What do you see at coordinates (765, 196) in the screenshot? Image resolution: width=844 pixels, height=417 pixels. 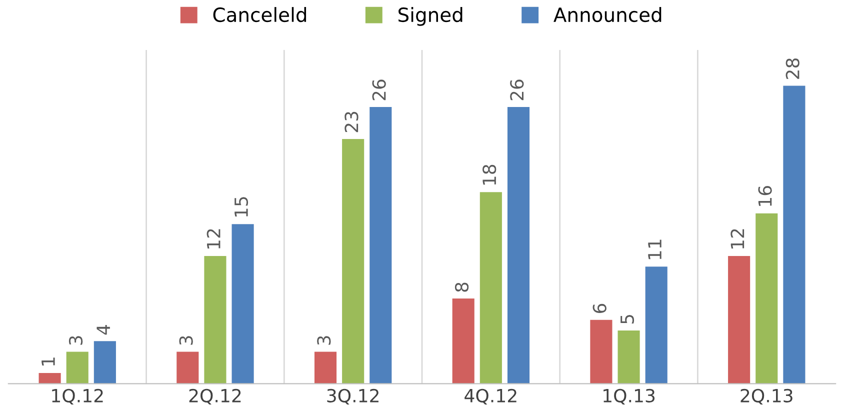 I see `data-label: 16` at bounding box center [765, 196].